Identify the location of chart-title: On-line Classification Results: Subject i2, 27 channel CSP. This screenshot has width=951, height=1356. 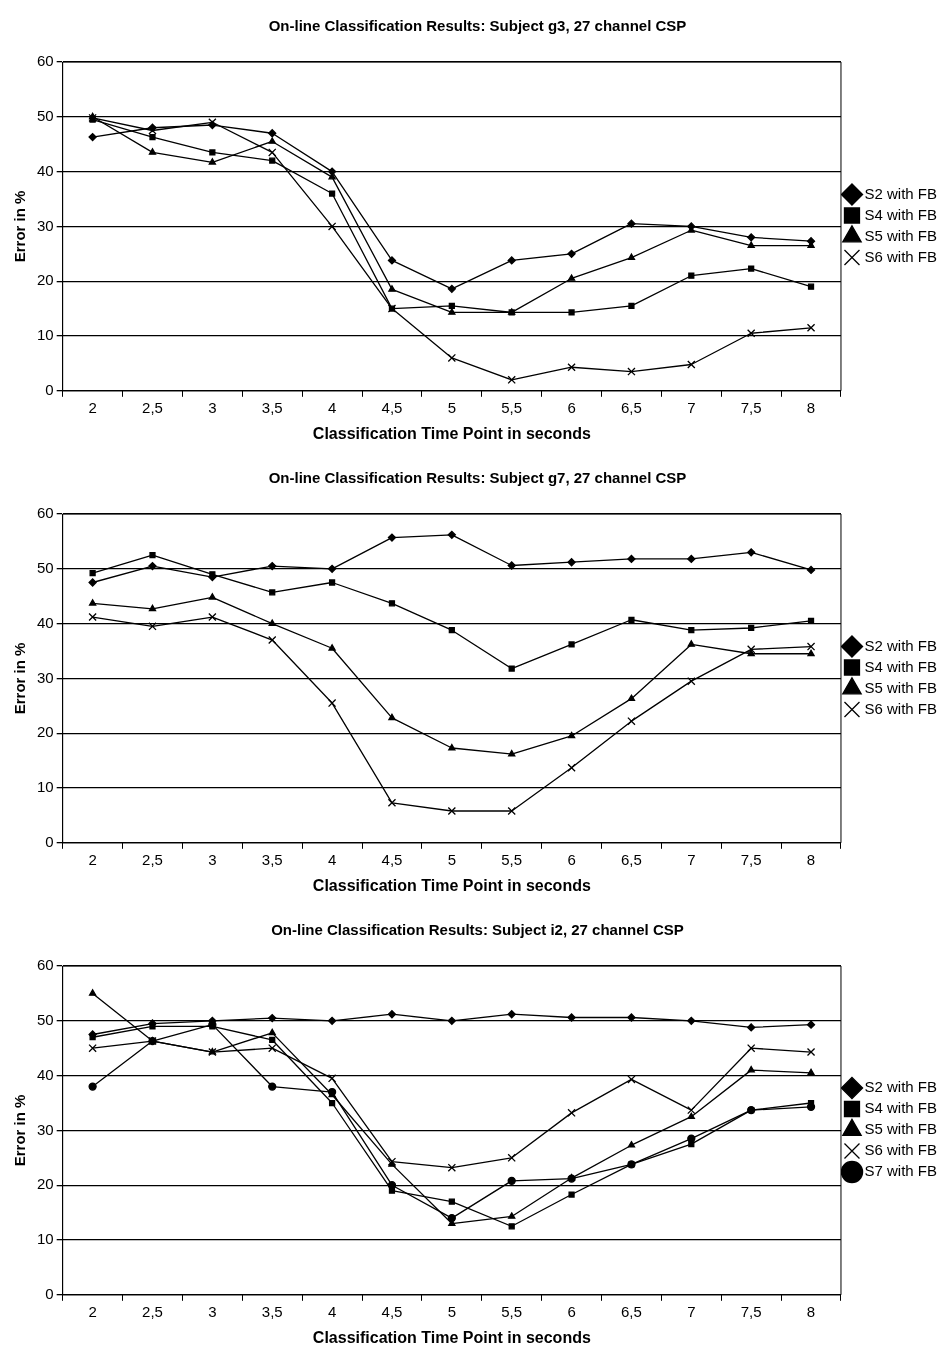
(477, 930).